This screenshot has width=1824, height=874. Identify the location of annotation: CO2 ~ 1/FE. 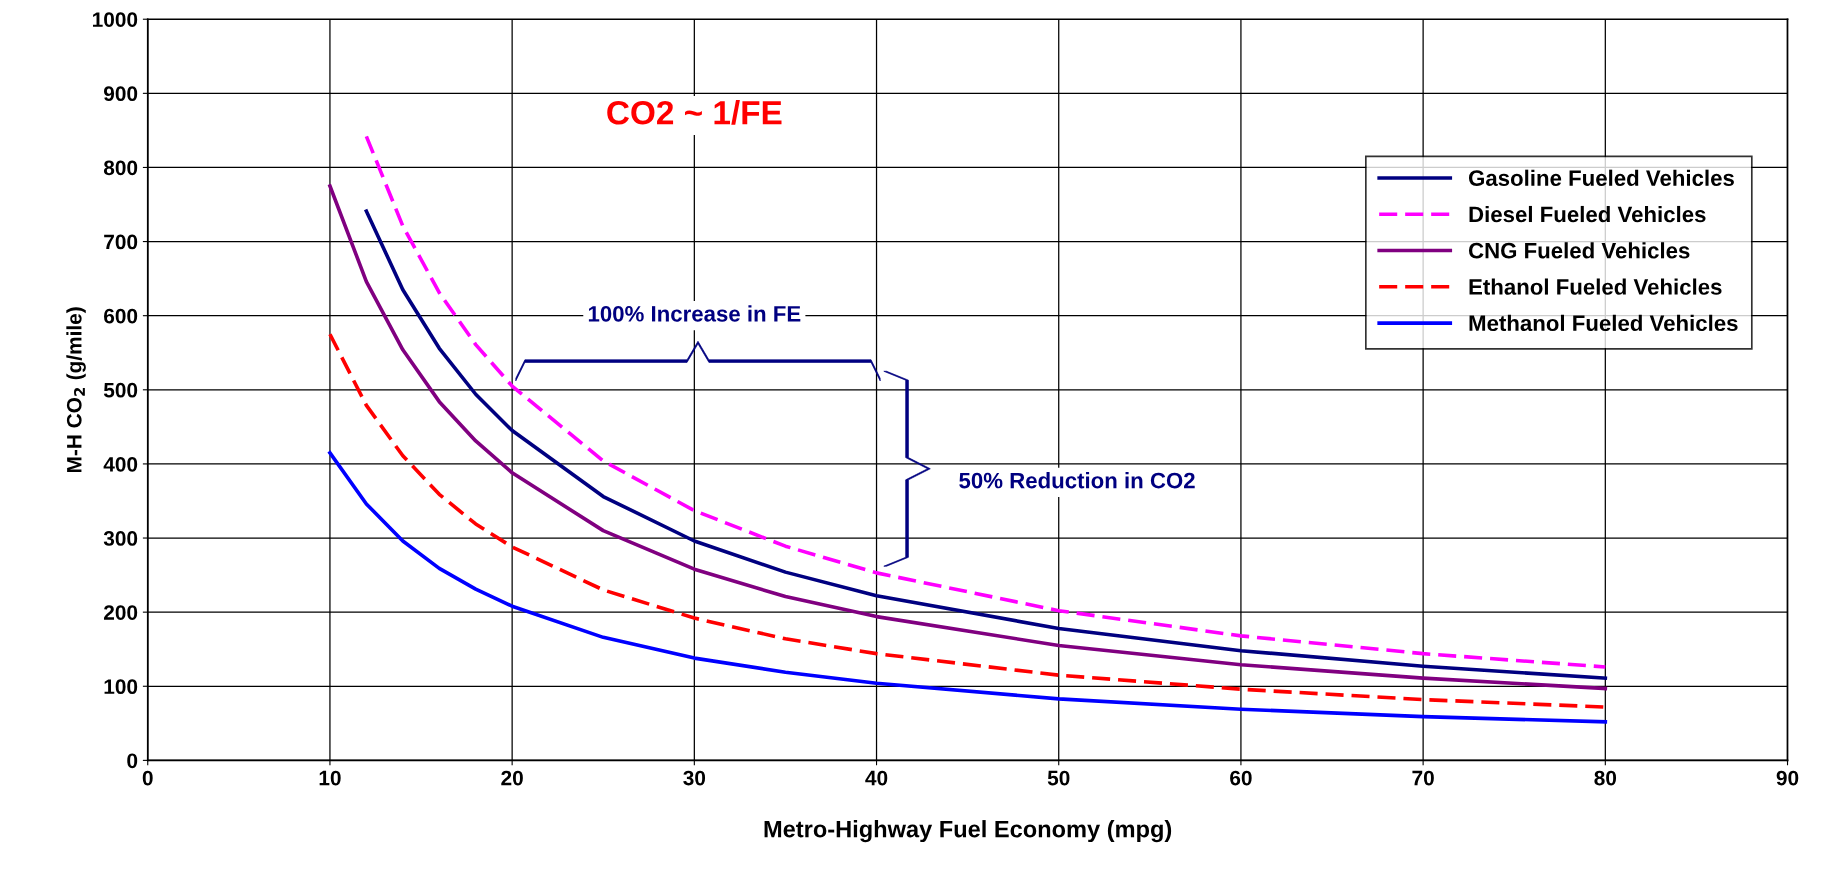
(694, 112).